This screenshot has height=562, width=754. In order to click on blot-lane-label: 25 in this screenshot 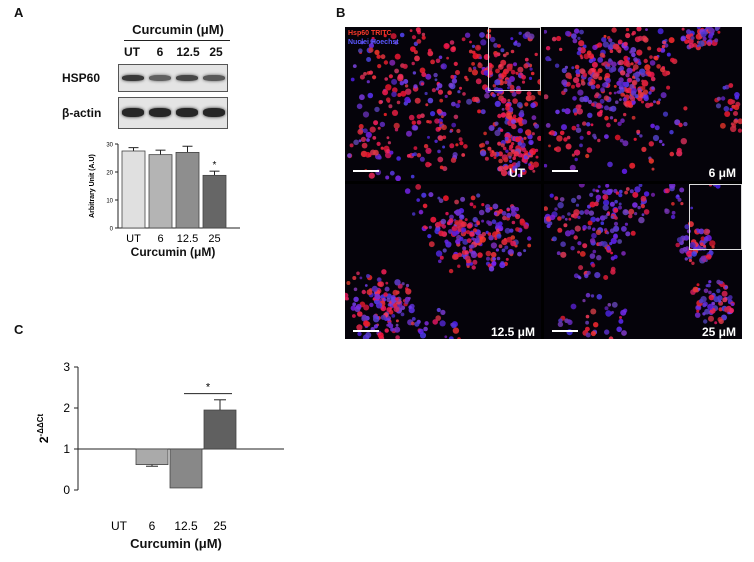, I will do `click(216, 52)`.